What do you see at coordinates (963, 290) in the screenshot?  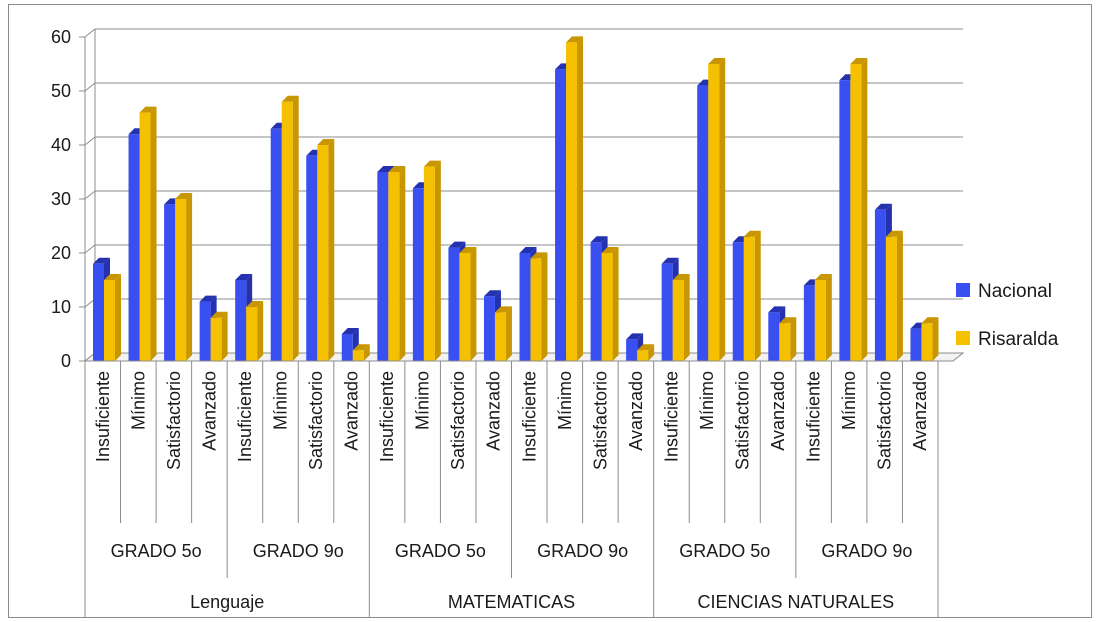 I see `legend-swatch-nacional` at bounding box center [963, 290].